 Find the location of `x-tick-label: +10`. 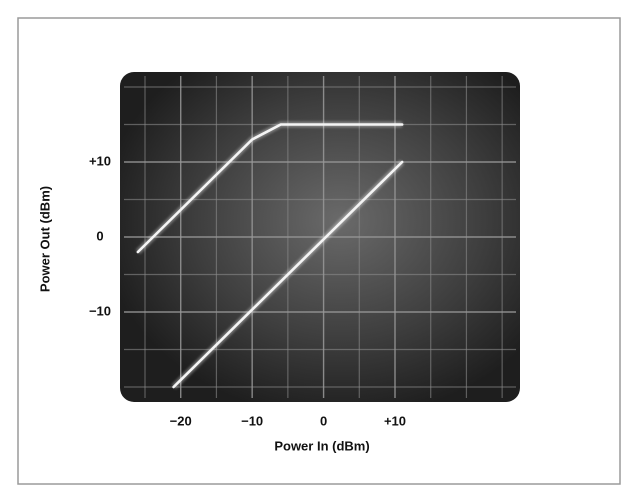

x-tick-label: +10 is located at coordinates (395, 420).